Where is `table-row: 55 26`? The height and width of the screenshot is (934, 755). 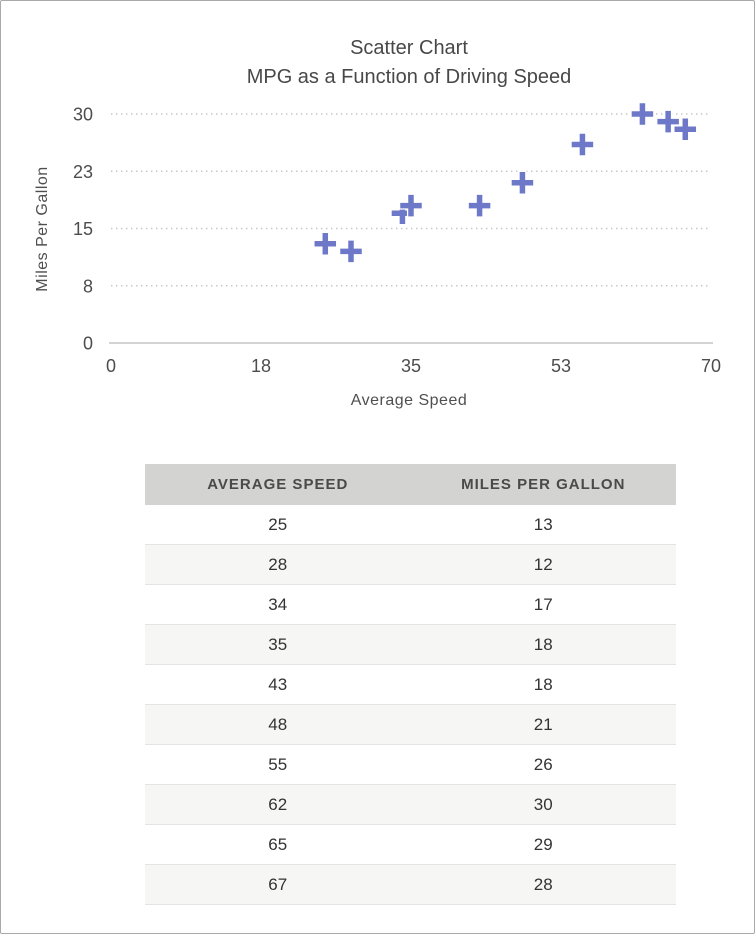
table-row: 55 26 is located at coordinates (410, 765).